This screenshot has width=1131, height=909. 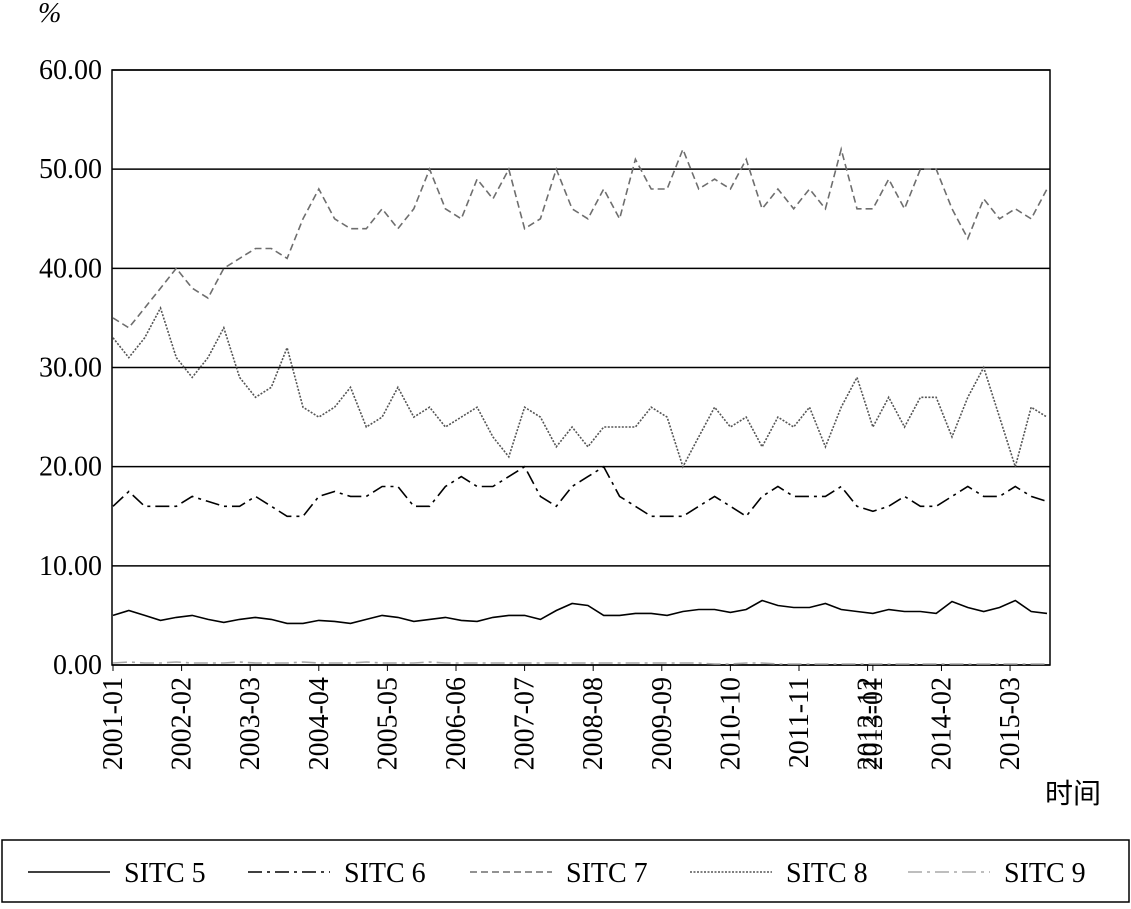 What do you see at coordinates (593, 723) in the screenshot?
I see `x-tick-label: 2008-08` at bounding box center [593, 723].